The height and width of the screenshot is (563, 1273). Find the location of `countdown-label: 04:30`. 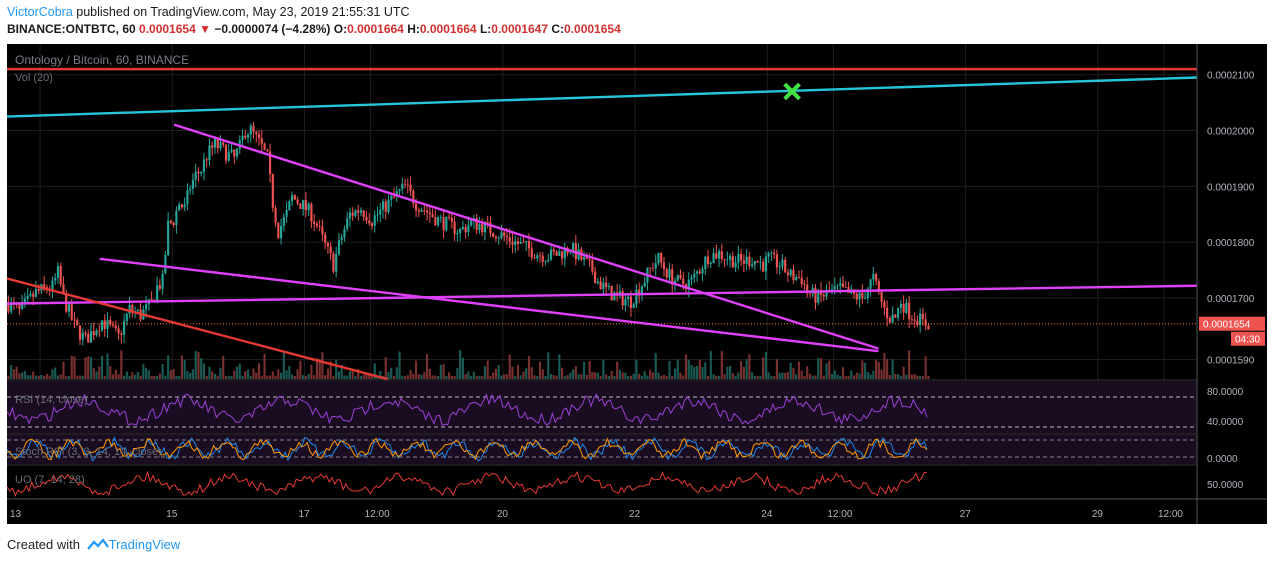

countdown-label: 04:30 is located at coordinates (1247, 340).